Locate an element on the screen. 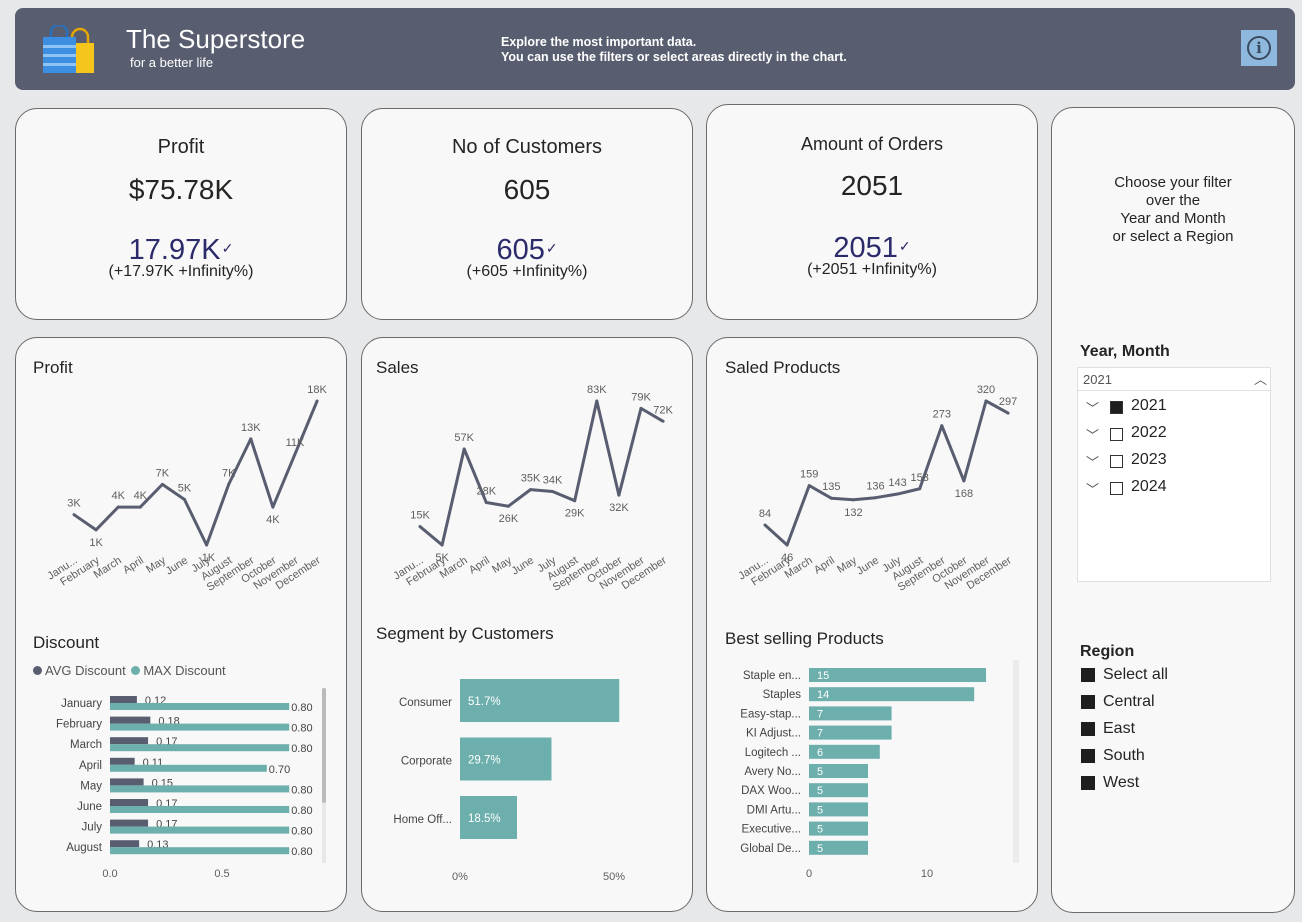 The height and width of the screenshot is (922, 1302). region-label: South is located at coordinates (1124, 755).